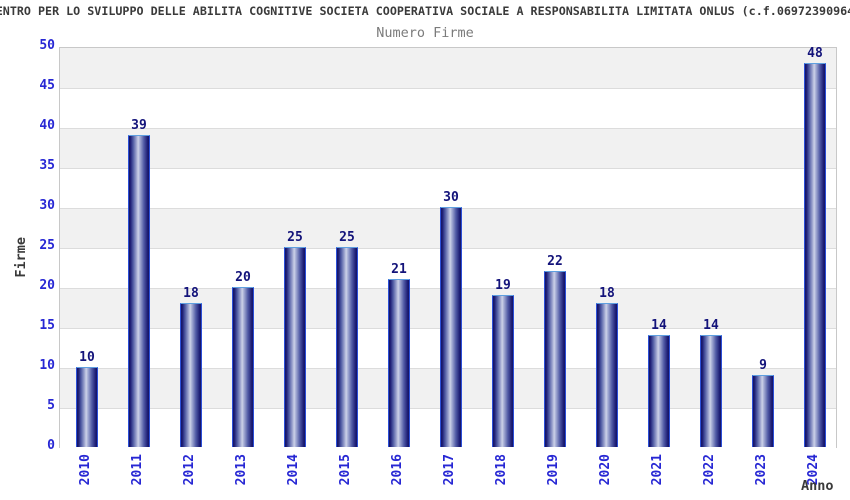 The image size is (850, 500). Describe the element at coordinates (553, 470) in the screenshot. I see `x-tick-label: 2019` at that location.